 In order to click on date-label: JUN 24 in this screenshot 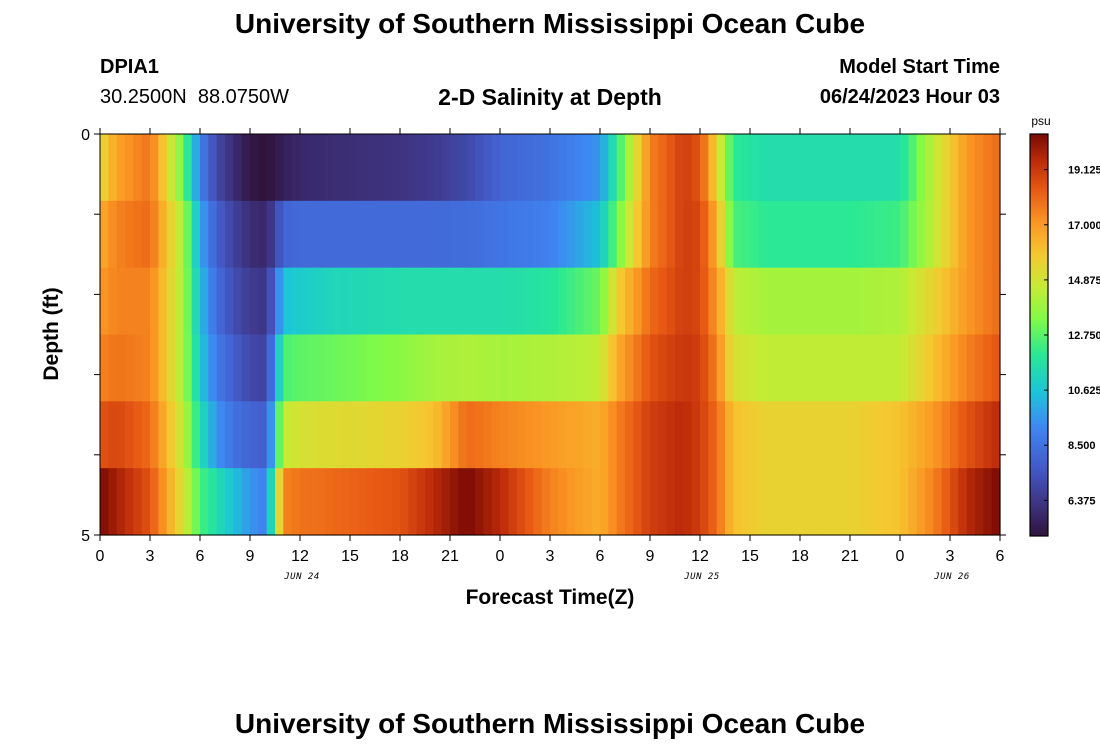, I will do `click(301, 577)`.